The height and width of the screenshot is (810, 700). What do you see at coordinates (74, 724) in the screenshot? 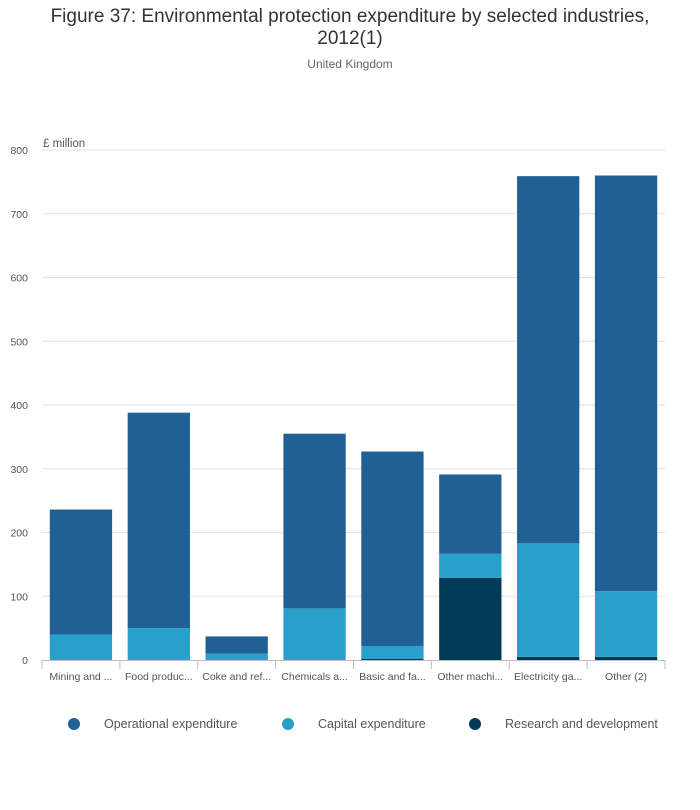
I see `legend-marker-operational` at bounding box center [74, 724].